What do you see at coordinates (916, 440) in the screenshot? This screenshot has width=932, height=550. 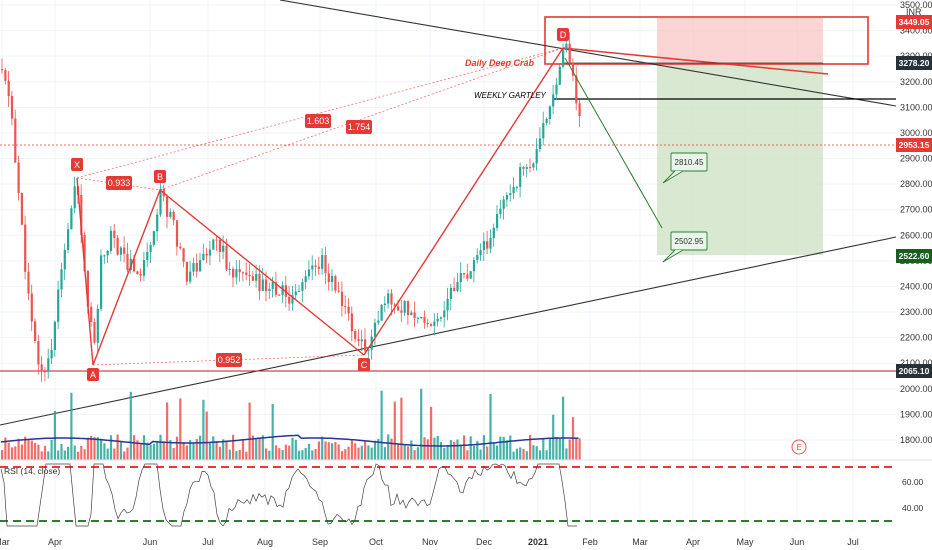 I see `price-tick-label: 1800.00` at bounding box center [916, 440].